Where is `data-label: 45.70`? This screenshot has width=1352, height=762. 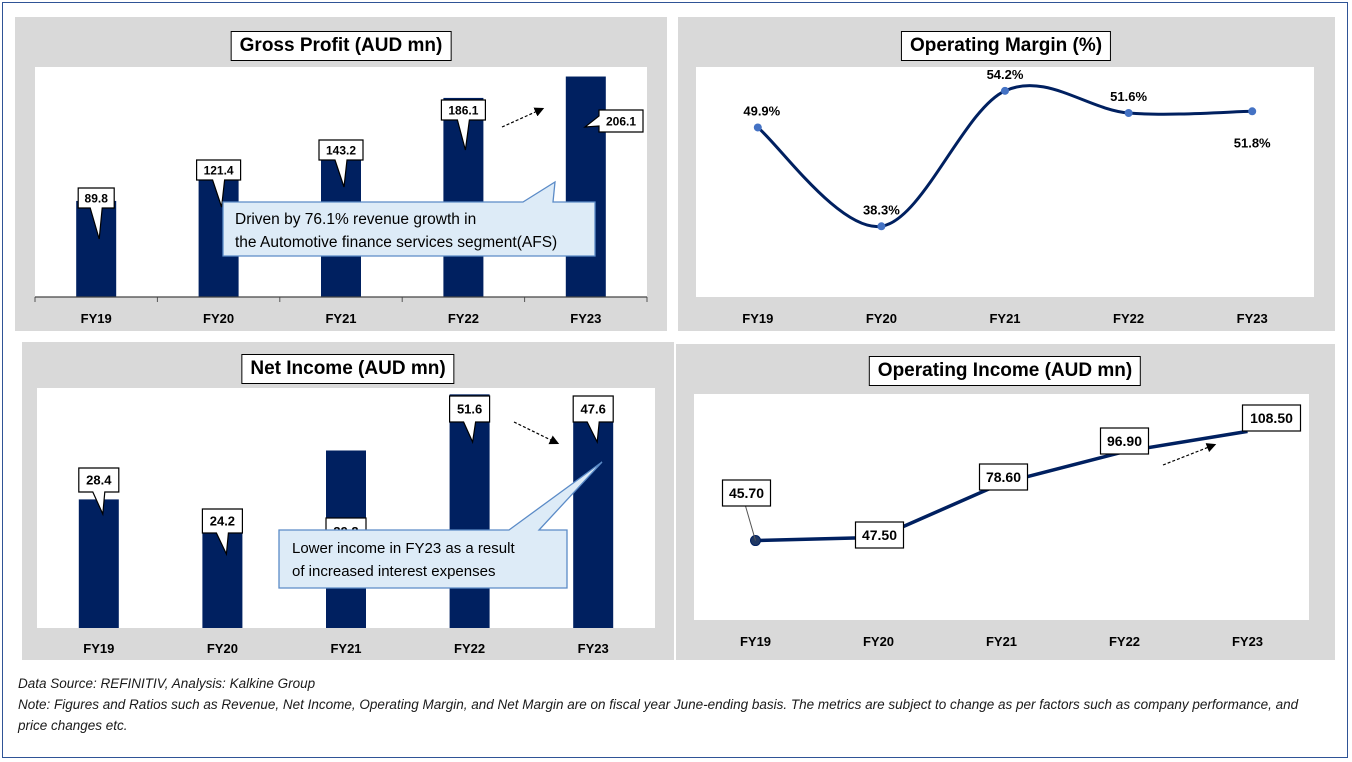 data-label: 45.70 is located at coordinates (746, 493).